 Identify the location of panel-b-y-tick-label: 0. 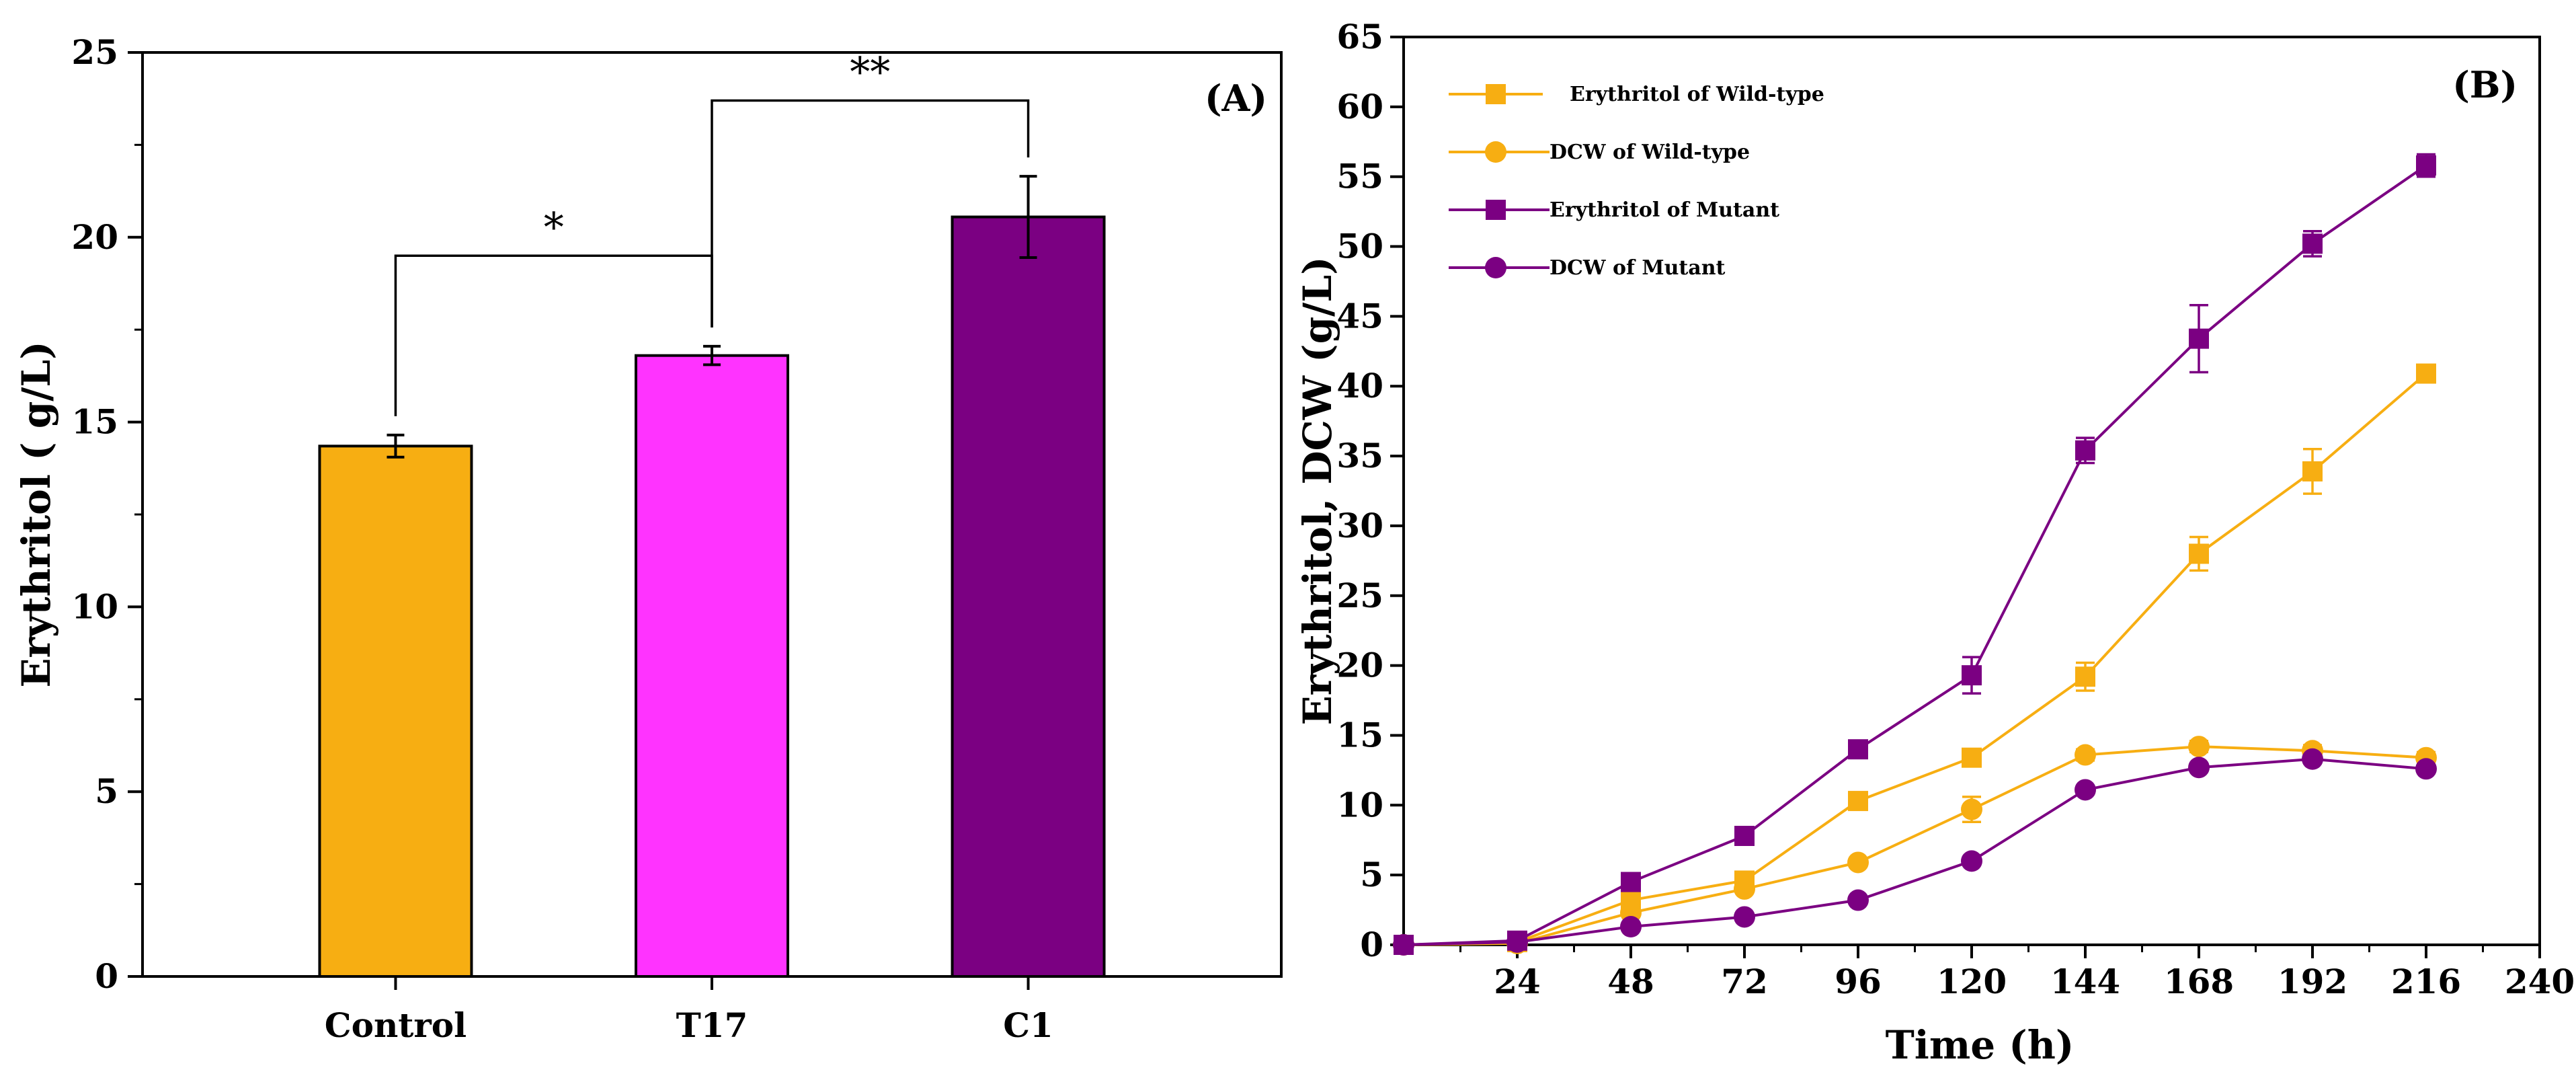
(1371, 945).